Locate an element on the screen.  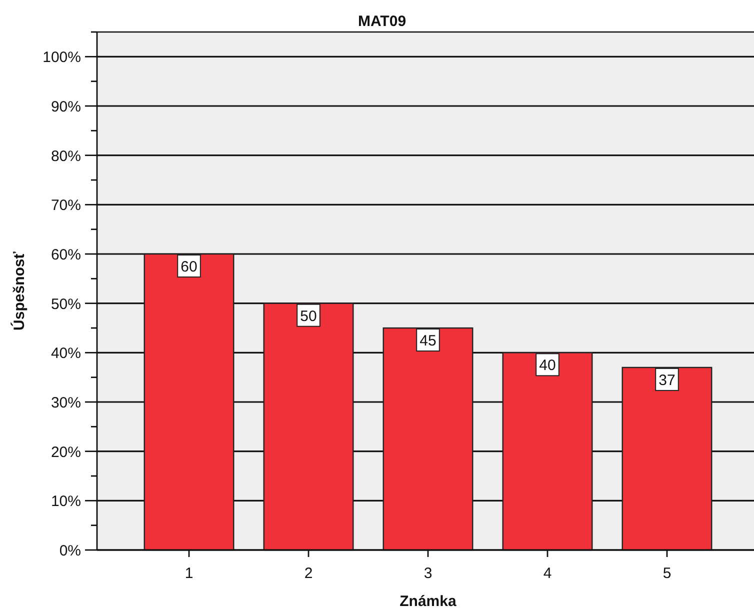
y-tick-label: 70% is located at coordinates (65, 205).